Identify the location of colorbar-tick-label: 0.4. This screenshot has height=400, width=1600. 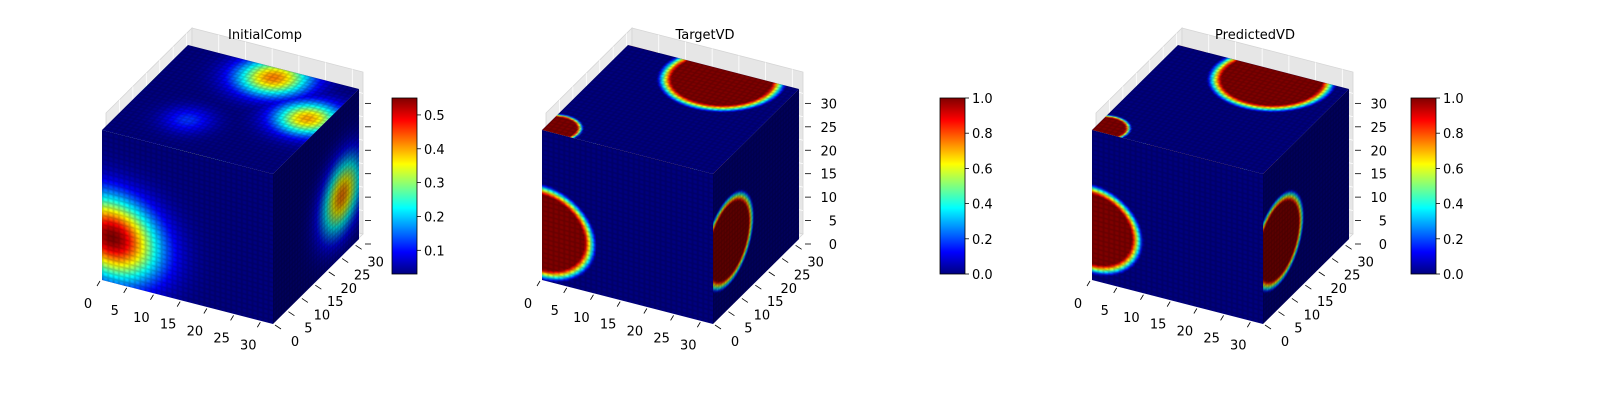
(1453, 205).